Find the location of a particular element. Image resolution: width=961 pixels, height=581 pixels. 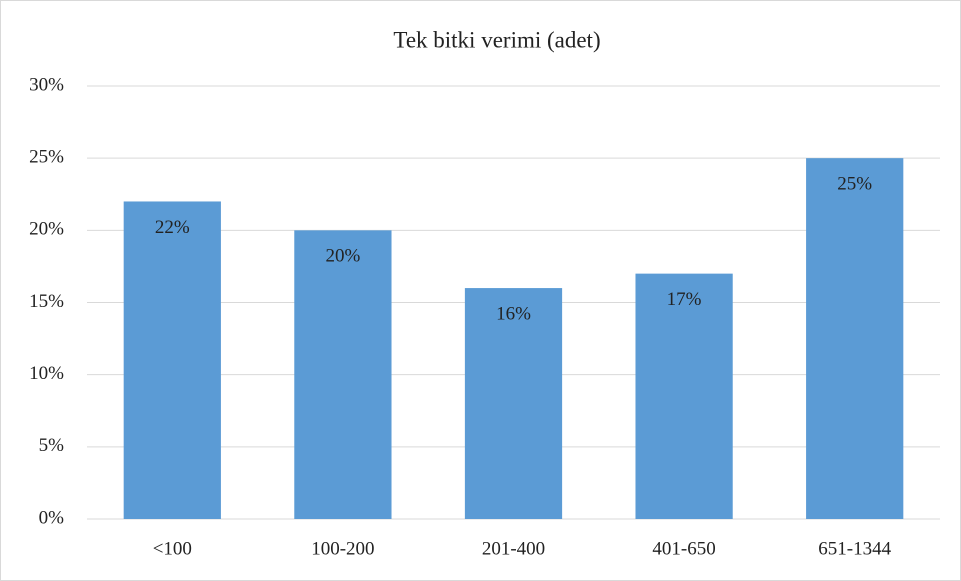

x-tick-label: 401-650 is located at coordinates (683, 548).